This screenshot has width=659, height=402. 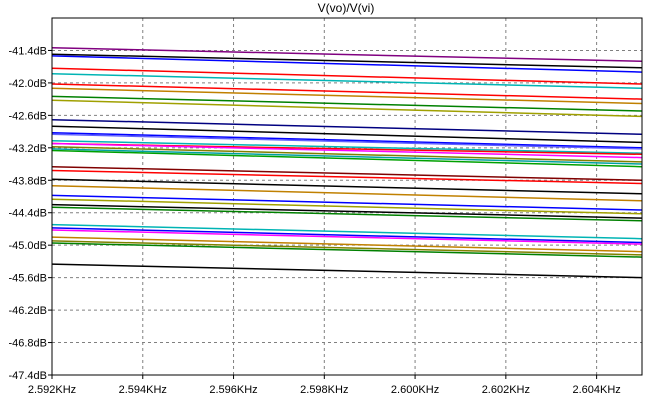 What do you see at coordinates (27, 246) in the screenshot?
I see `y-tick-label: -45.0dB` at bounding box center [27, 246].